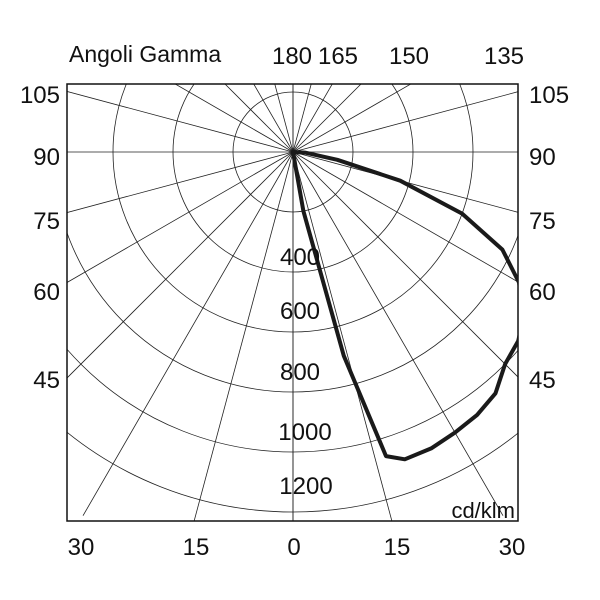 The height and width of the screenshot is (600, 600). I want to click on radial-tick-label: 800, so click(300, 372).